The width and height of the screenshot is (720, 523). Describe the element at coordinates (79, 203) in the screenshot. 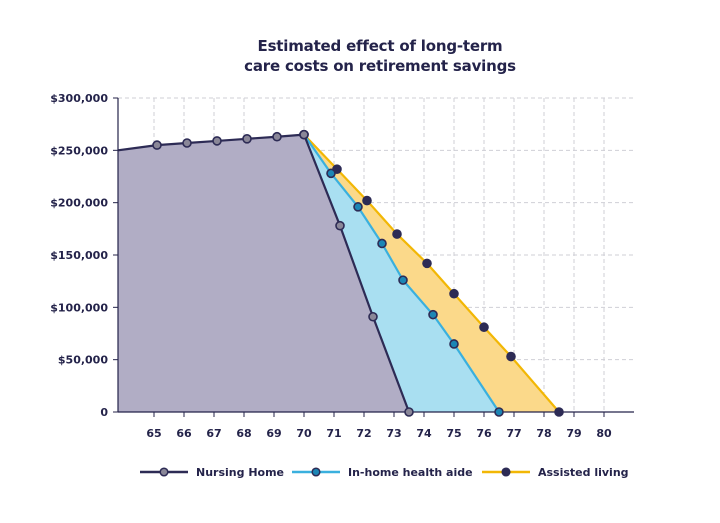

I see `y-tick-label-4: $200,000` at that location.